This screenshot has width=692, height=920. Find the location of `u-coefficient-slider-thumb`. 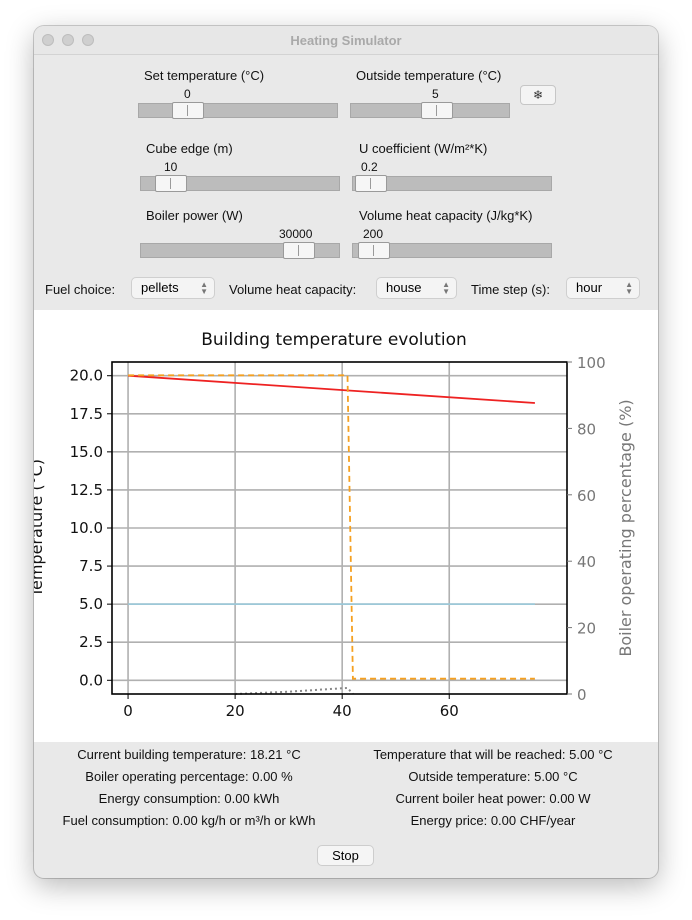

u-coefficient-slider-thumb is located at coordinates (371, 183).